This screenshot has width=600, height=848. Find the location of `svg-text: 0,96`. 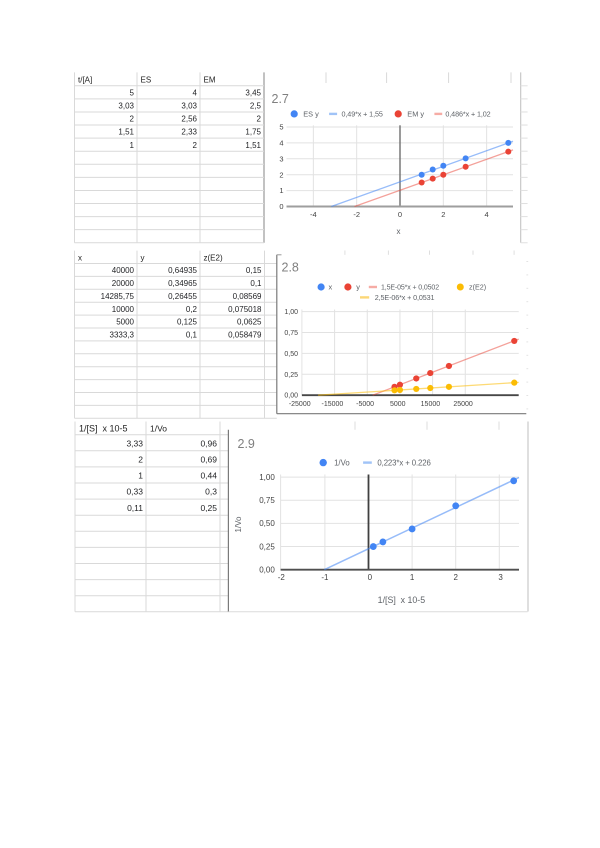

svg-text: 0,96 is located at coordinates (208, 443).